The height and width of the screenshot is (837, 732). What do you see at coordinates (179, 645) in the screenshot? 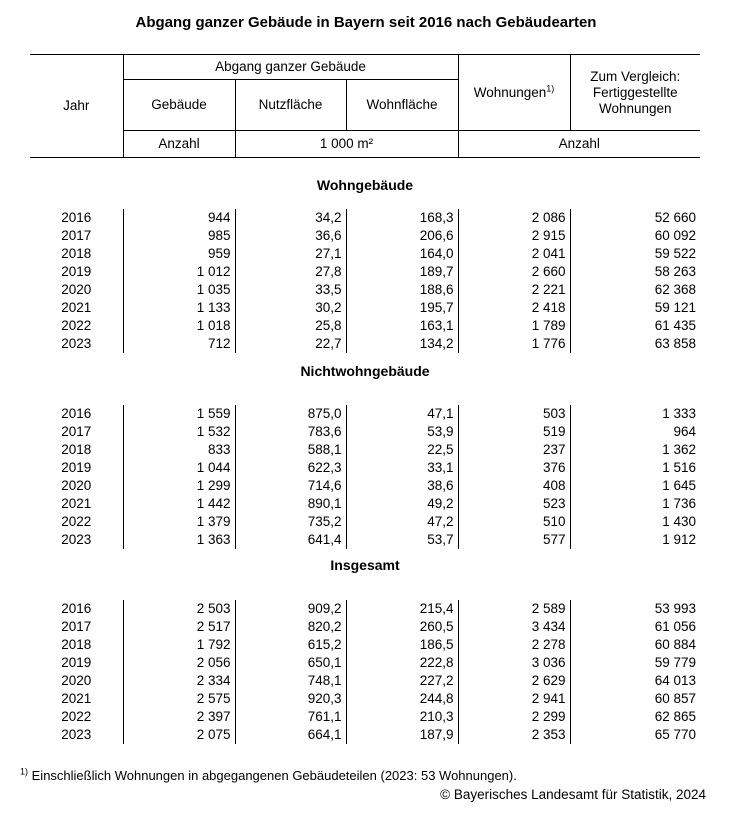
I see `value-cell: 1 792` at bounding box center [179, 645].